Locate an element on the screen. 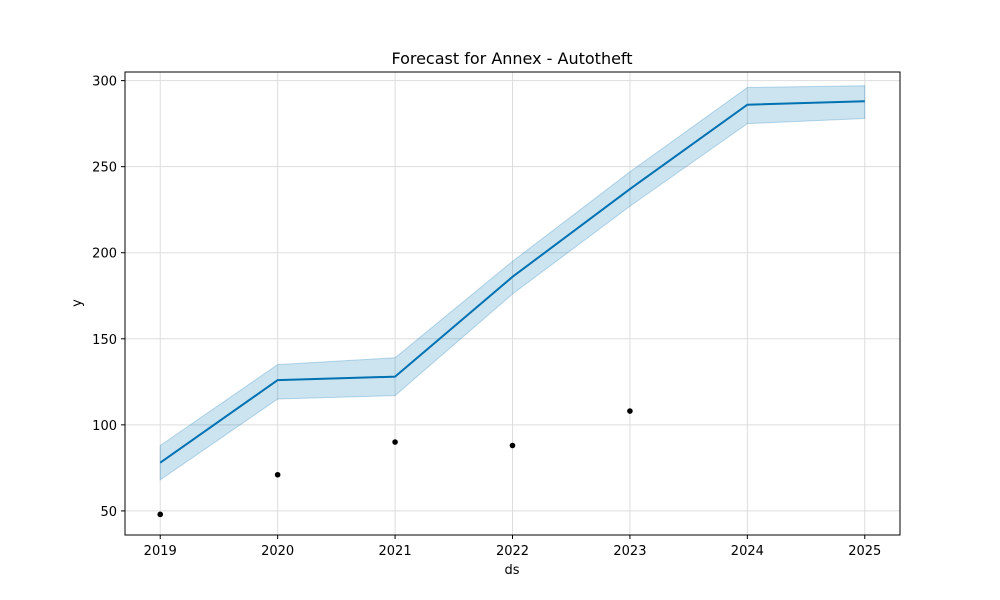 This screenshot has width=1000, height=600. chart-title: Forecast for Annex - Autotheft is located at coordinates (511, 58).